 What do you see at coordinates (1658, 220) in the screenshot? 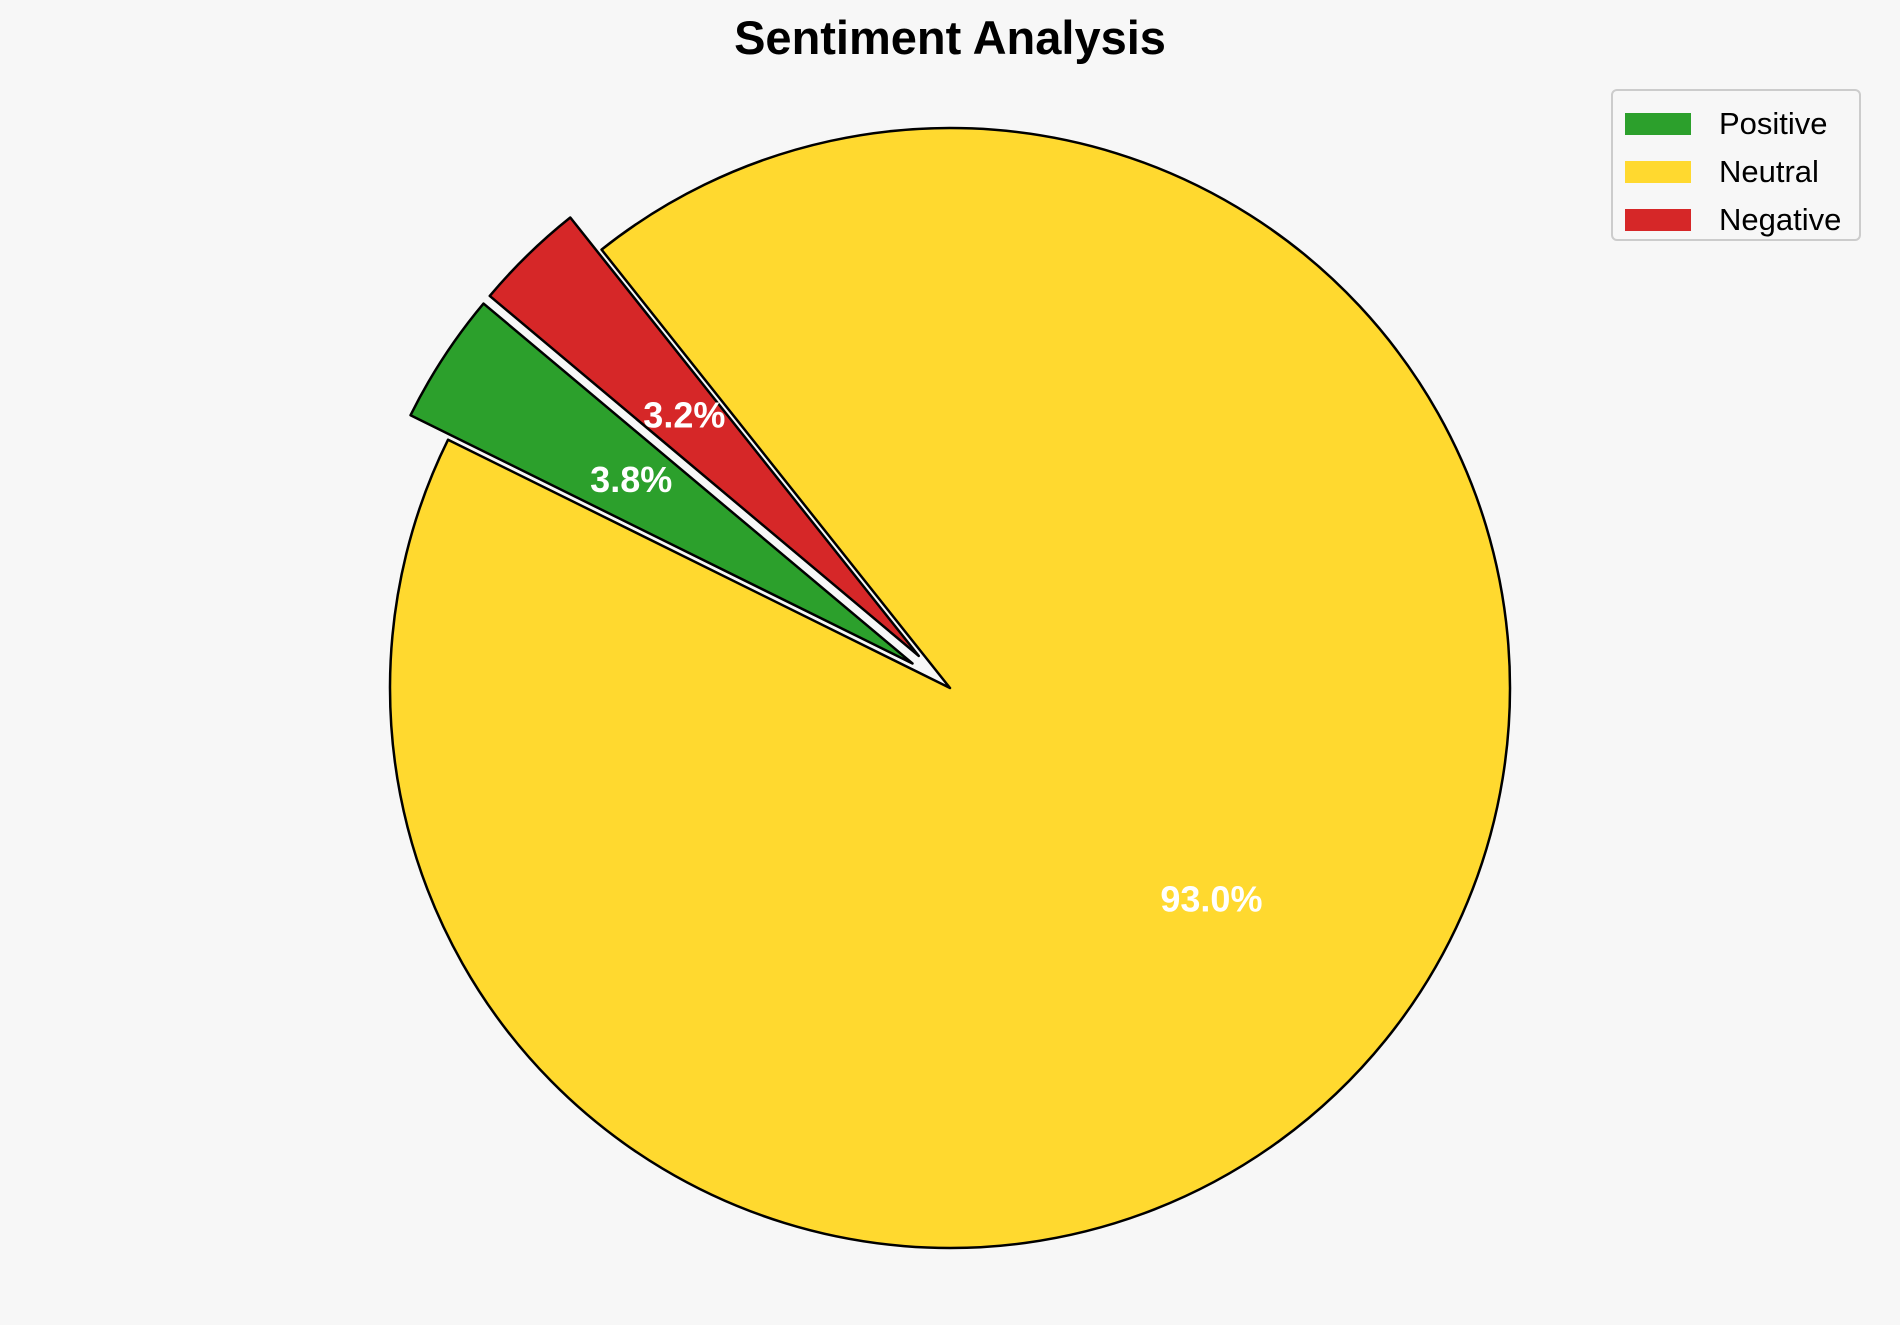
I see `legend-swatch-negative` at bounding box center [1658, 220].